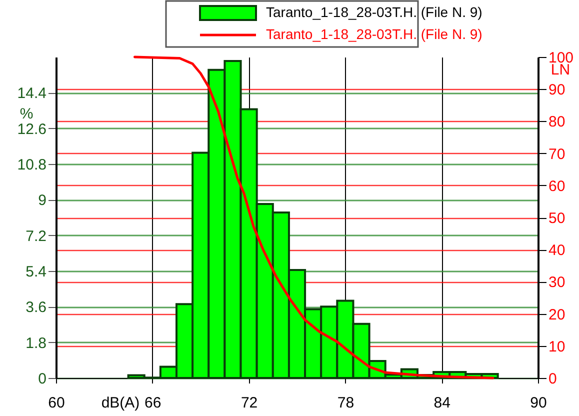 The height and width of the screenshot is (416, 579). I want to click on x-tick-label: 72, so click(249, 403).